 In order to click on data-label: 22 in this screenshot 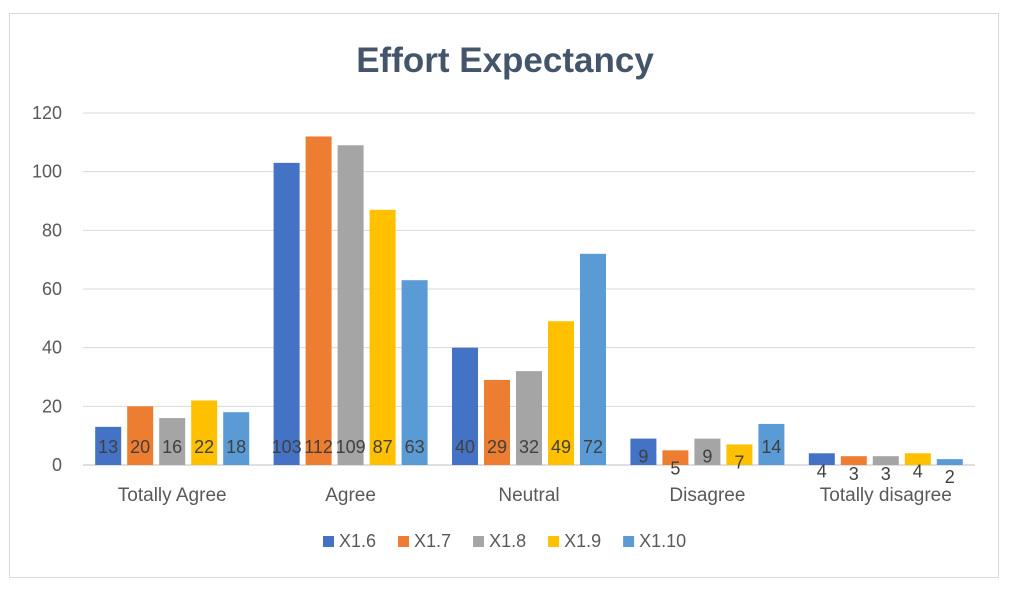, I will do `click(204, 447)`.